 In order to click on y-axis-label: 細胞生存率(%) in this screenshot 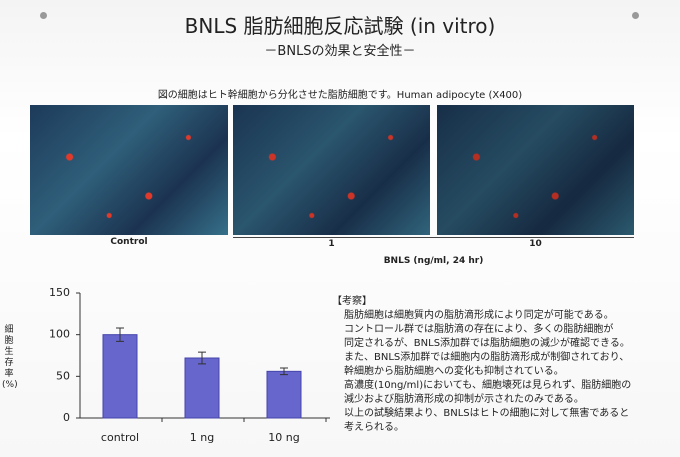, I will do `click(10, 357)`.